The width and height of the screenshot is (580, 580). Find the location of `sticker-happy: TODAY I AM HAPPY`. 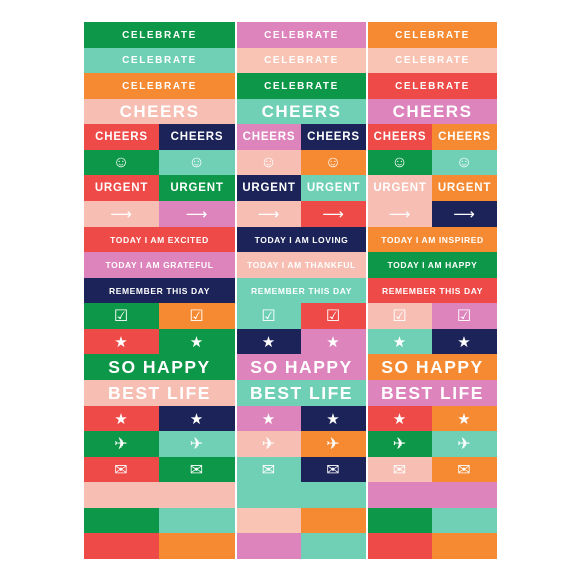

sticker-happy: TODAY I AM HAPPY is located at coordinates (432, 265).